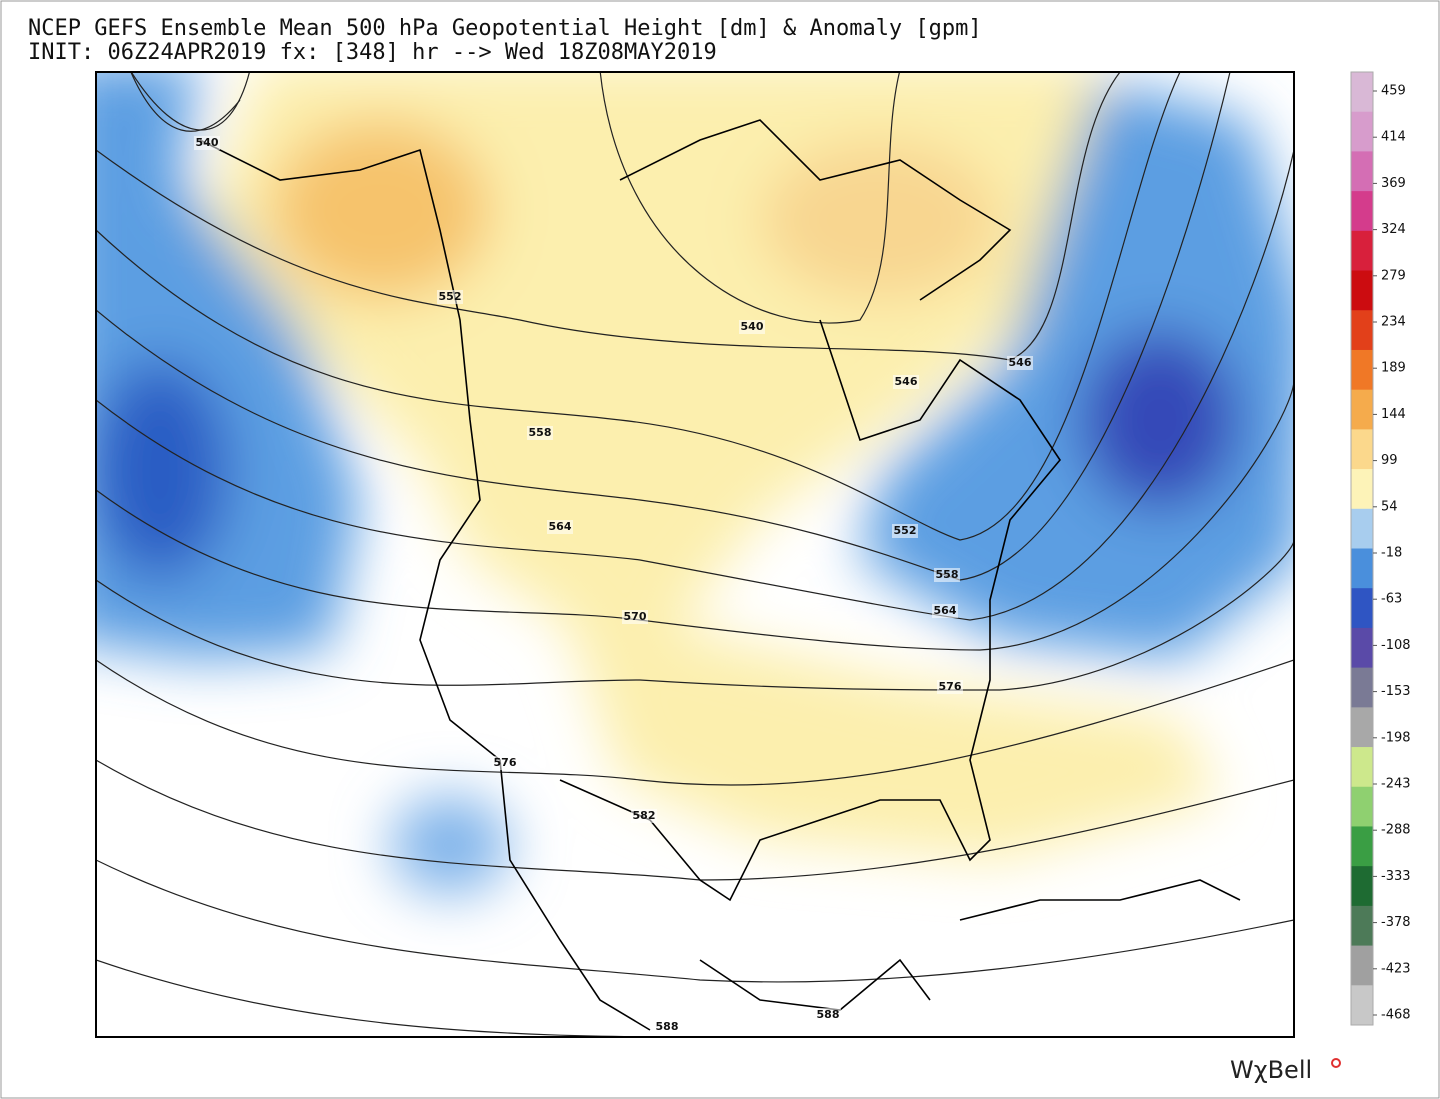 The width and height of the screenshot is (1440, 1099). What do you see at coordinates (1271, 1070) in the screenshot?
I see `logo: WχBell` at bounding box center [1271, 1070].